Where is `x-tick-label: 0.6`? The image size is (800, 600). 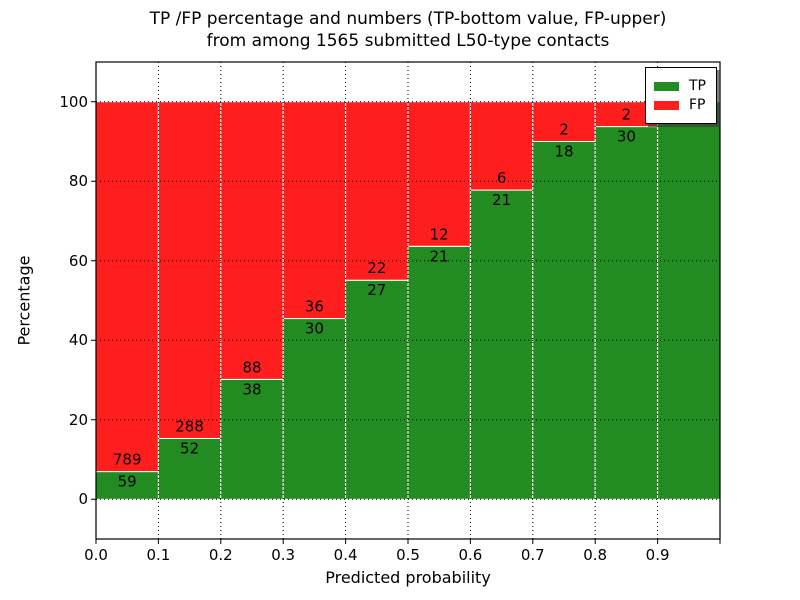
x-tick-label: 0.6 is located at coordinates (470, 555).